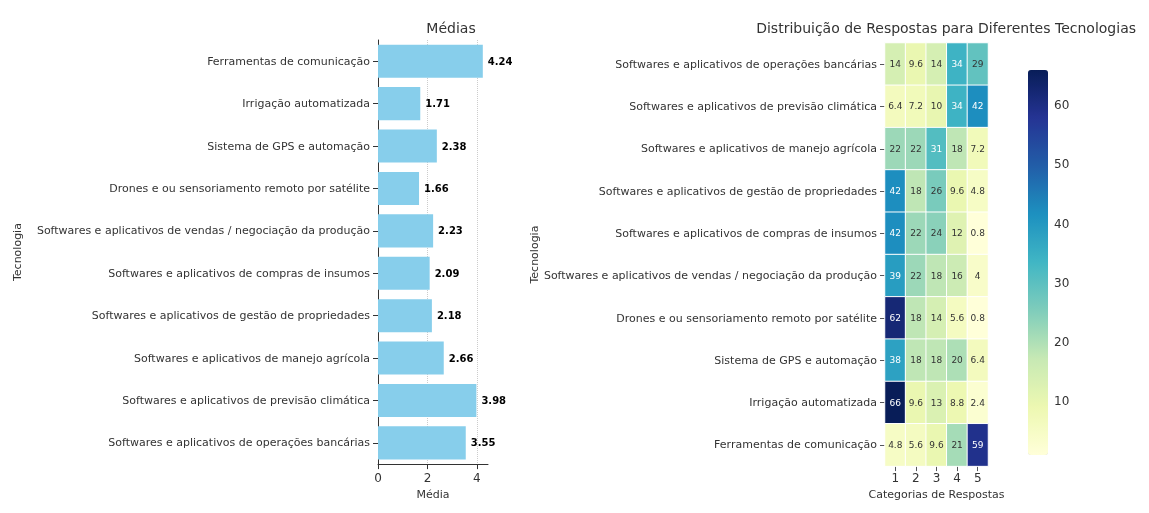  Describe the element at coordinates (957, 275) in the screenshot. I see `data-label: 16` at that location.